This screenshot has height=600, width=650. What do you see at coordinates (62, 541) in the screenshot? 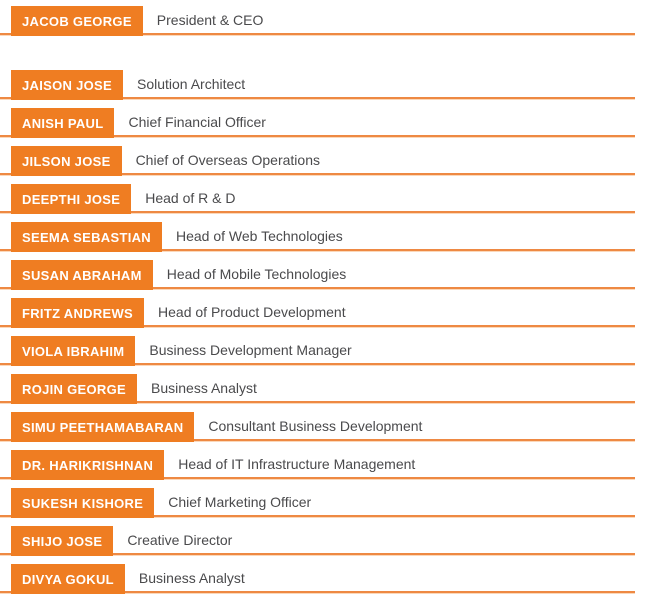
I see `member-name-badge: SHIJO JOSE` at bounding box center [62, 541].